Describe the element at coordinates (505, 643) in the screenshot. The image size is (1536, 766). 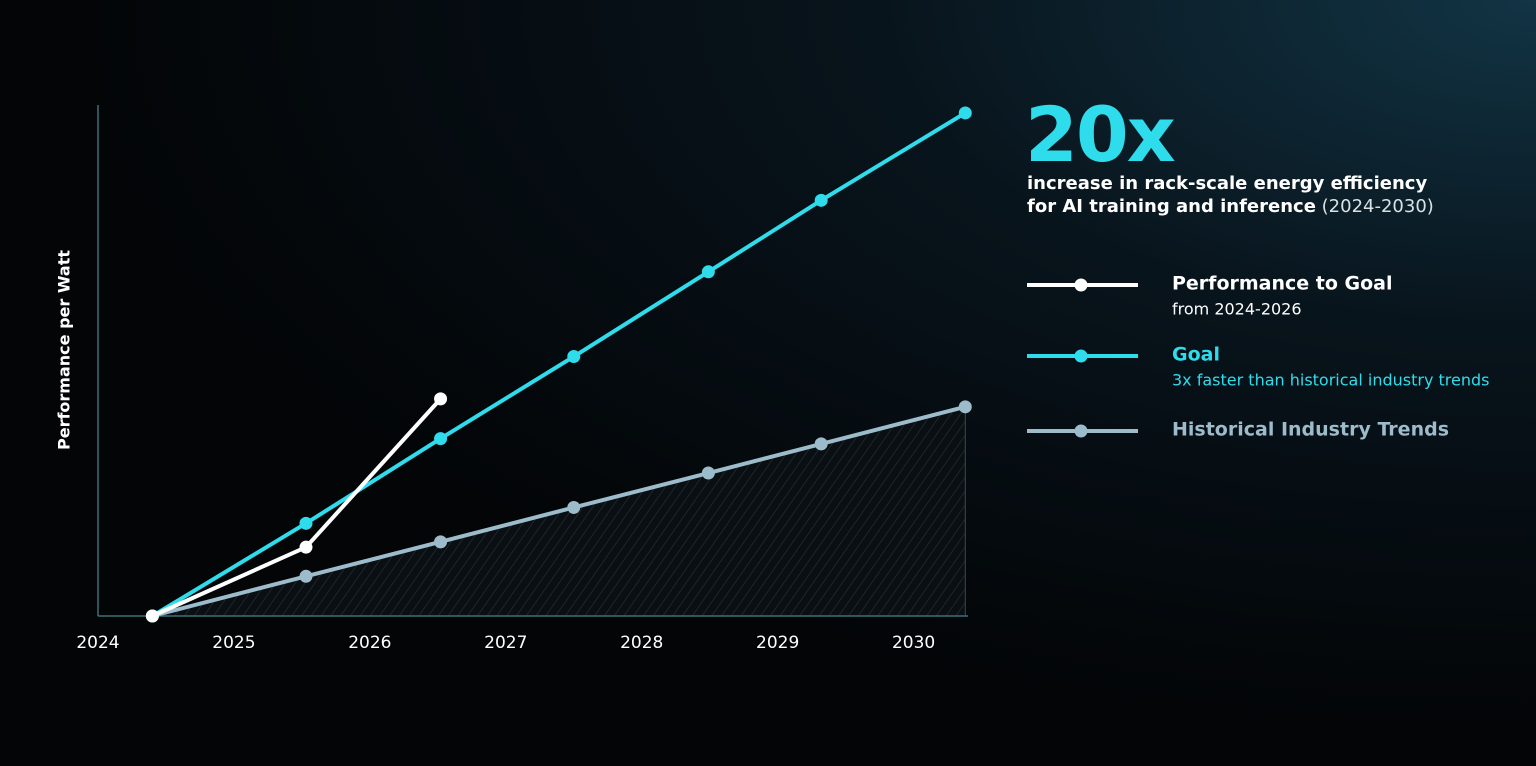
I see `x-tick-label: 2027` at that location.